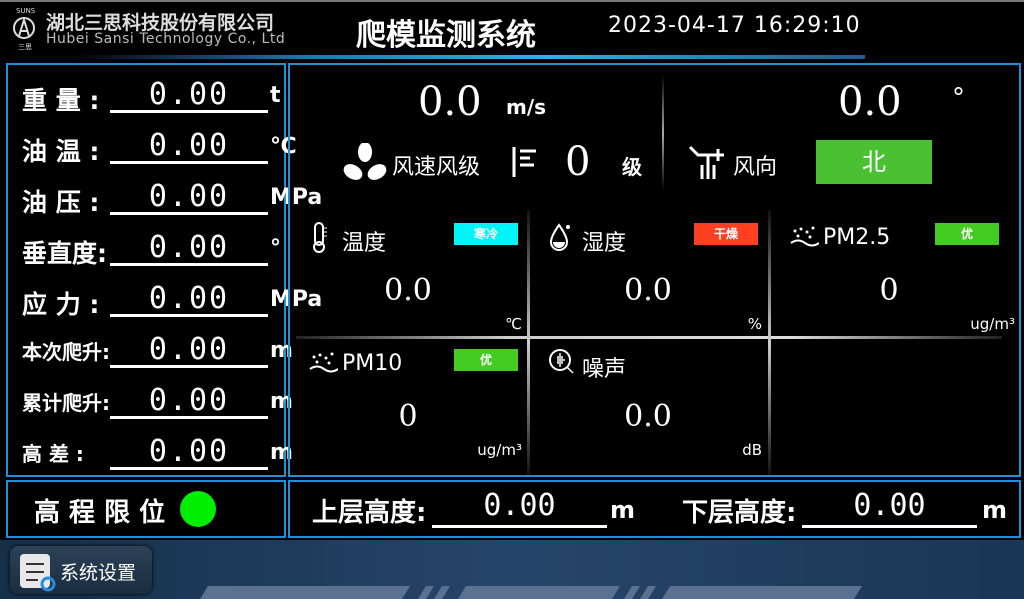 The height and width of the screenshot is (599, 1024). I want to click on measure-row: 累计爬升: 0.00 m, so click(157, 403).